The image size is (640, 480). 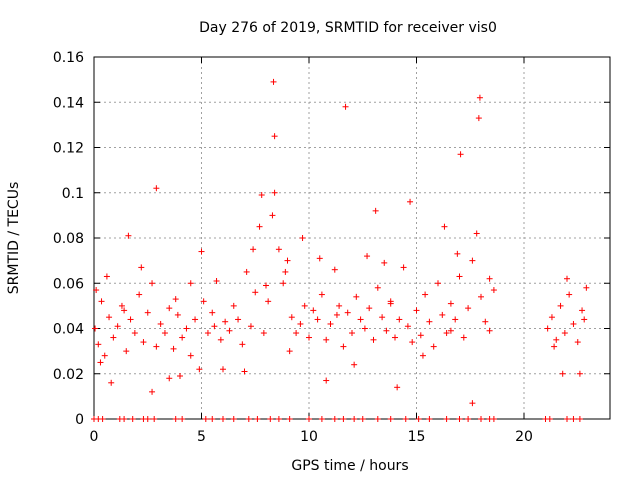 I want to click on y-tick-label: 0.16, so click(x=68, y=58).